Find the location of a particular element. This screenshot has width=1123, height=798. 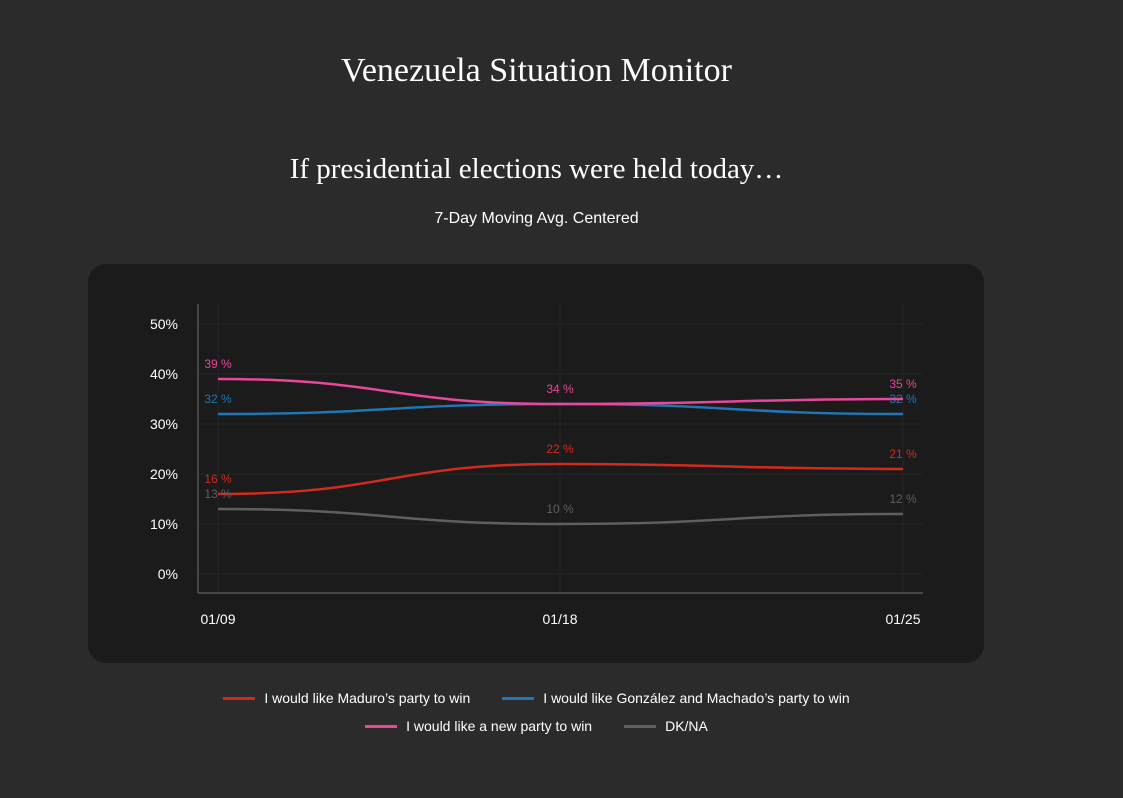

data-label: 34 % is located at coordinates (560, 389).